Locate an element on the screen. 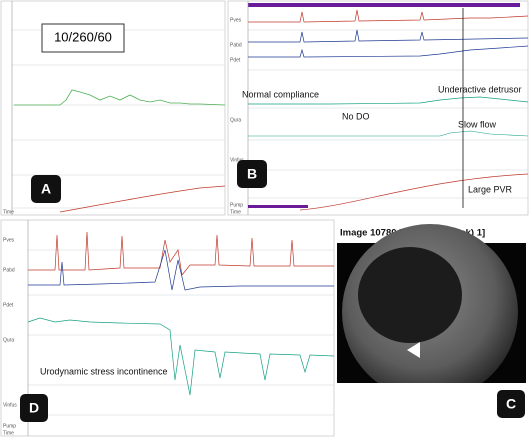 This screenshot has height=437, width=529. annotation: Urodynamic stress incontinence is located at coordinates (104, 371).